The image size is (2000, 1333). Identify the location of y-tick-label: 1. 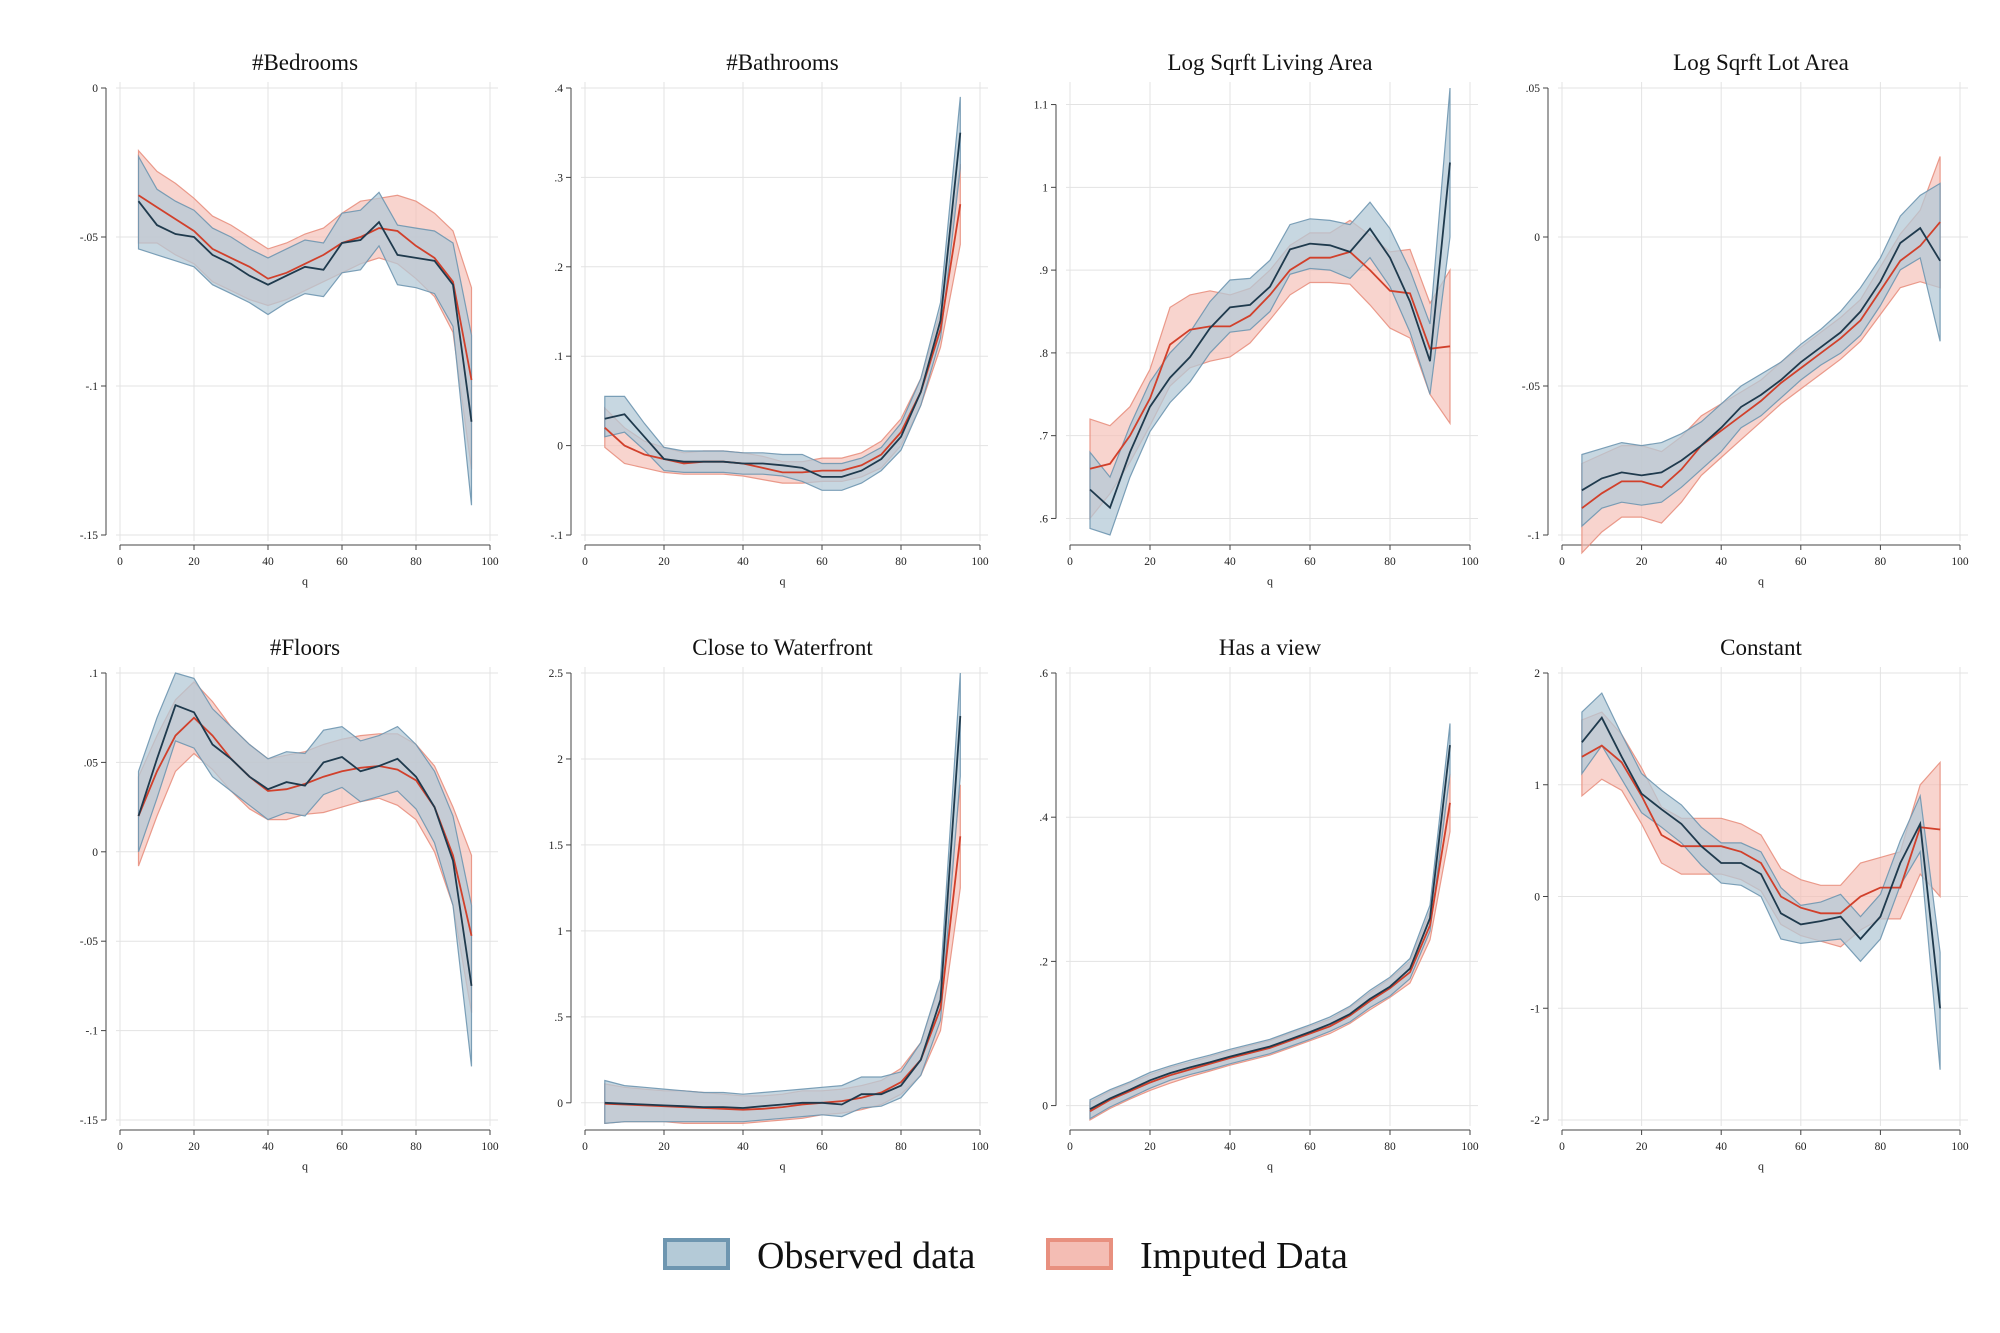
(1045, 188).